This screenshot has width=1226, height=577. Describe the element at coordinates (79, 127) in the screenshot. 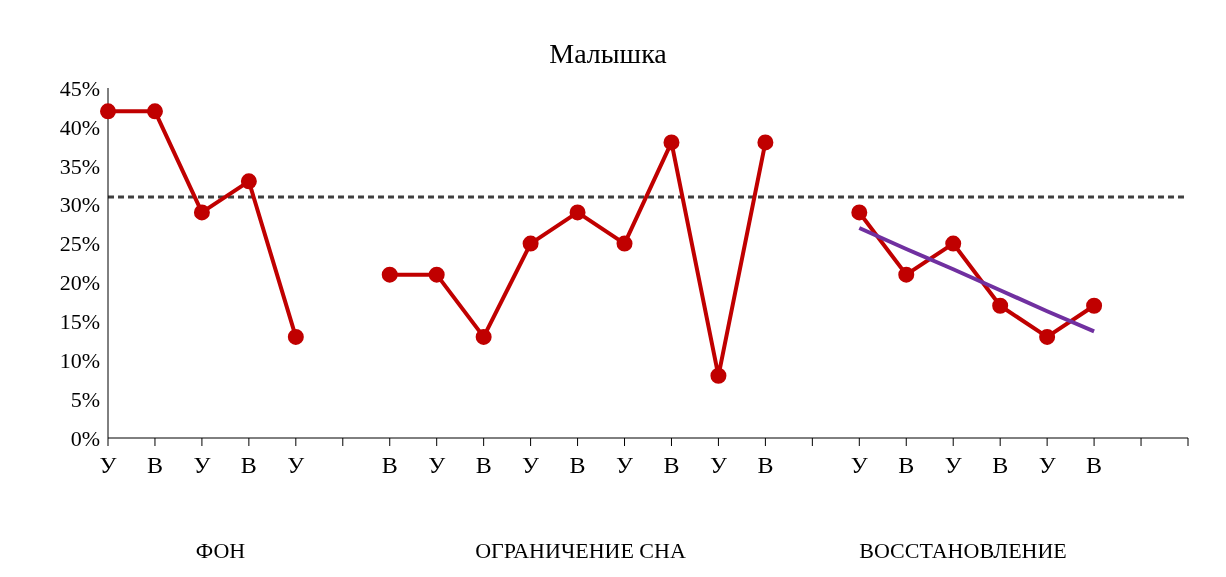

I see `y-tick-label: 40%` at that location.